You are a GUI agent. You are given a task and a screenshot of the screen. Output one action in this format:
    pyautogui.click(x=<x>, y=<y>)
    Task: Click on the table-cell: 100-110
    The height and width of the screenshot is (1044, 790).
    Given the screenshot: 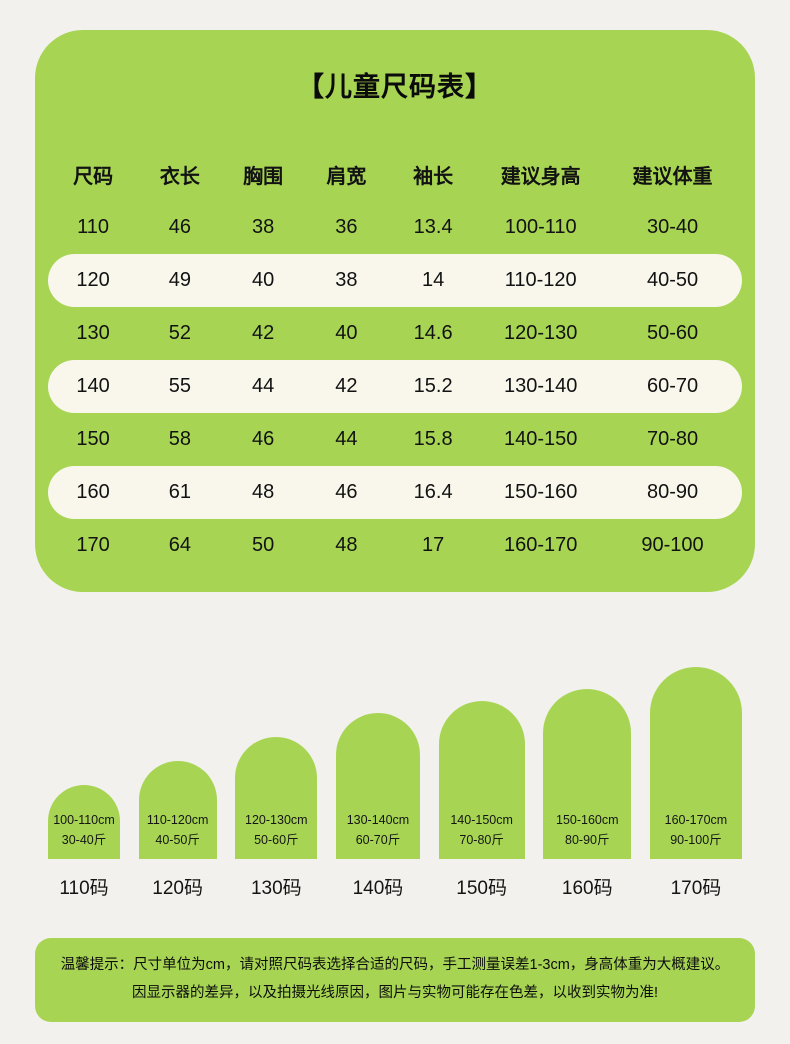 What is the action you would take?
    pyautogui.click(x=540, y=227)
    